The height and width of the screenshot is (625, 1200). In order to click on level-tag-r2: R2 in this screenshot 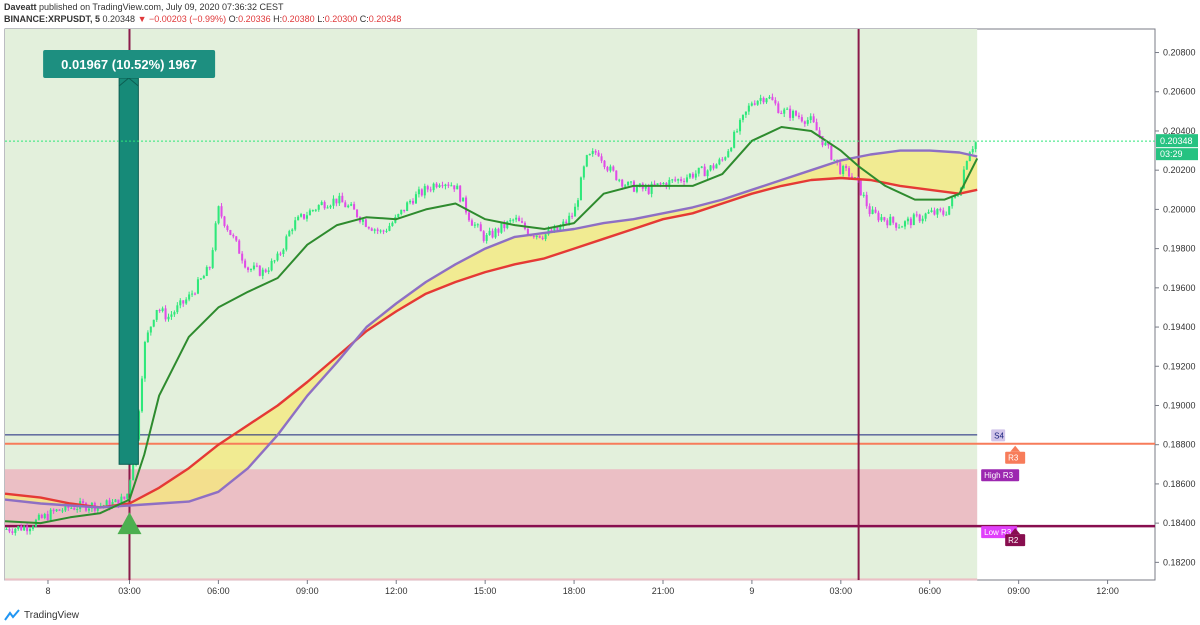, I will do `click(1013, 540)`.